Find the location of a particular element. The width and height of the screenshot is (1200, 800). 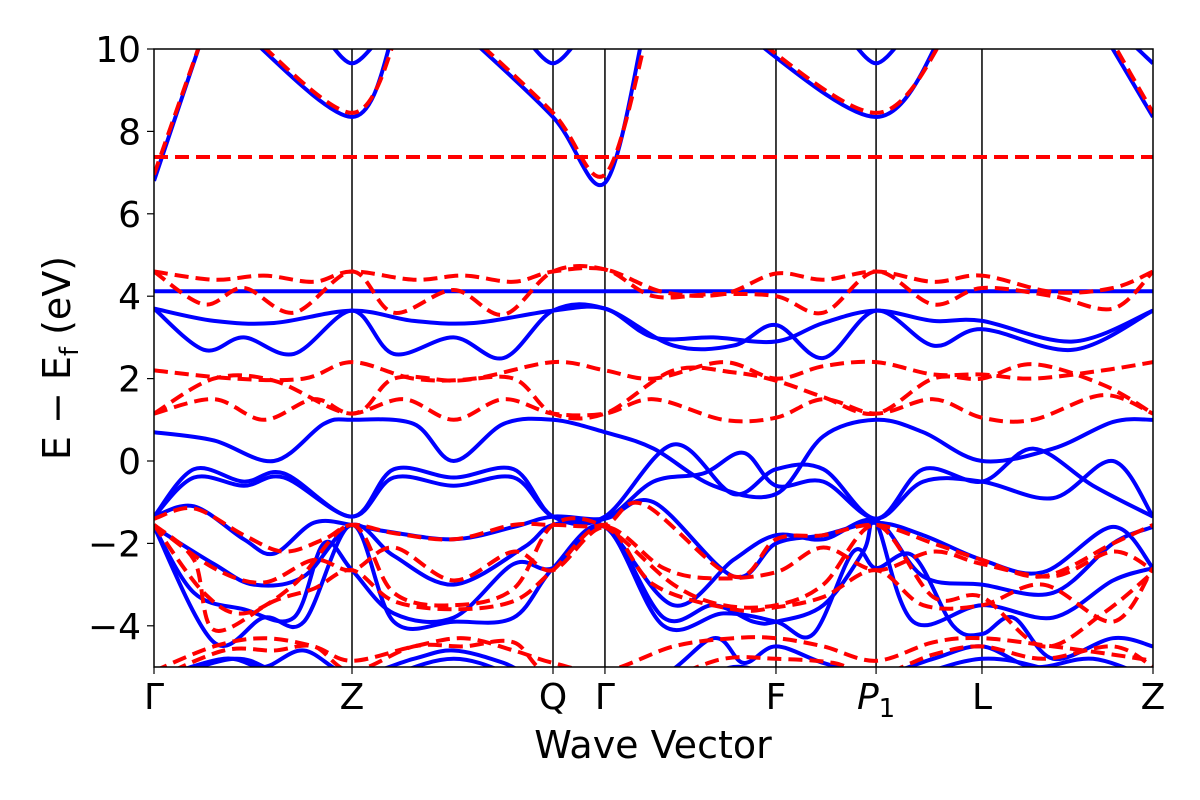

y-tick-label: −2 is located at coordinates (114, 544).